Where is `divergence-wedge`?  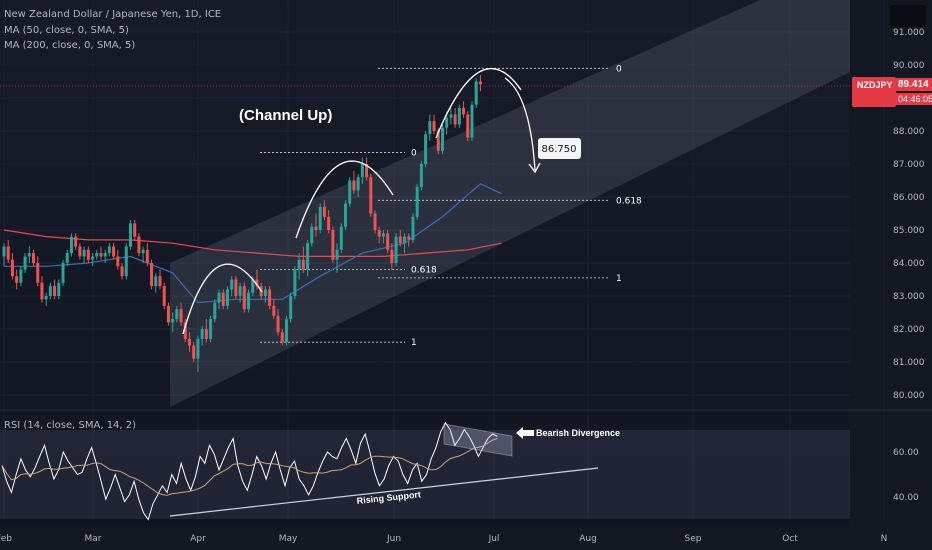
divergence-wedge is located at coordinates (478, 440).